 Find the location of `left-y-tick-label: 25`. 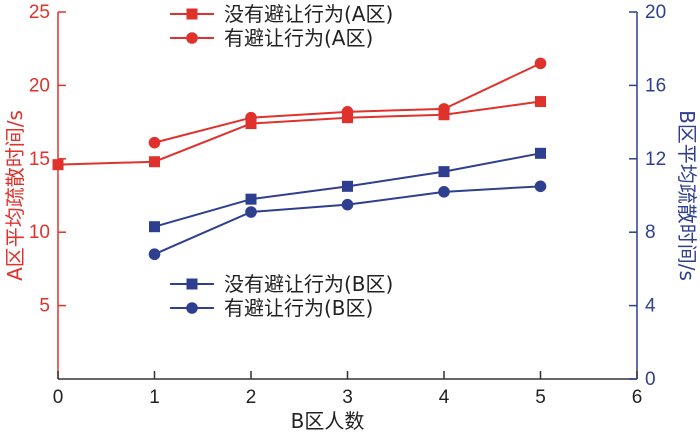

left-y-tick-label: 25 is located at coordinates (39, 12).